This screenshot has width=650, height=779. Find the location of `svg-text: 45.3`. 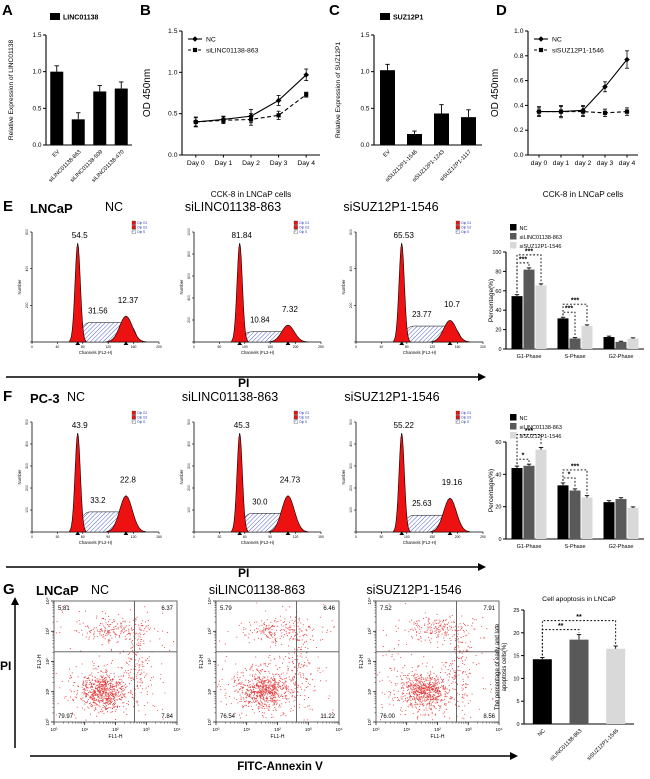

svg-text: 45.3 is located at coordinates (242, 425).